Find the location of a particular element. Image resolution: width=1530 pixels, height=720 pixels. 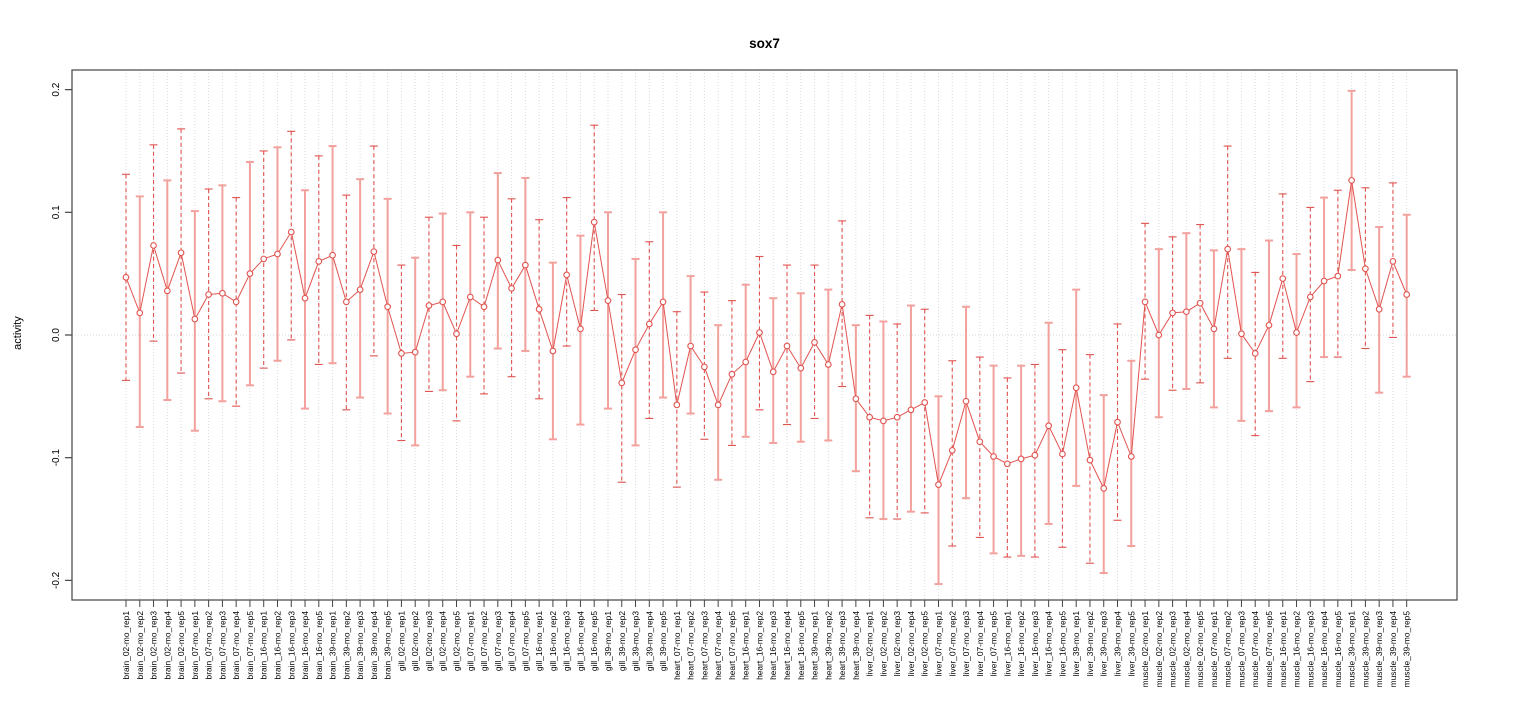

x-tick-label: brain_16-mo_rep2 is located at coordinates (277, 645).